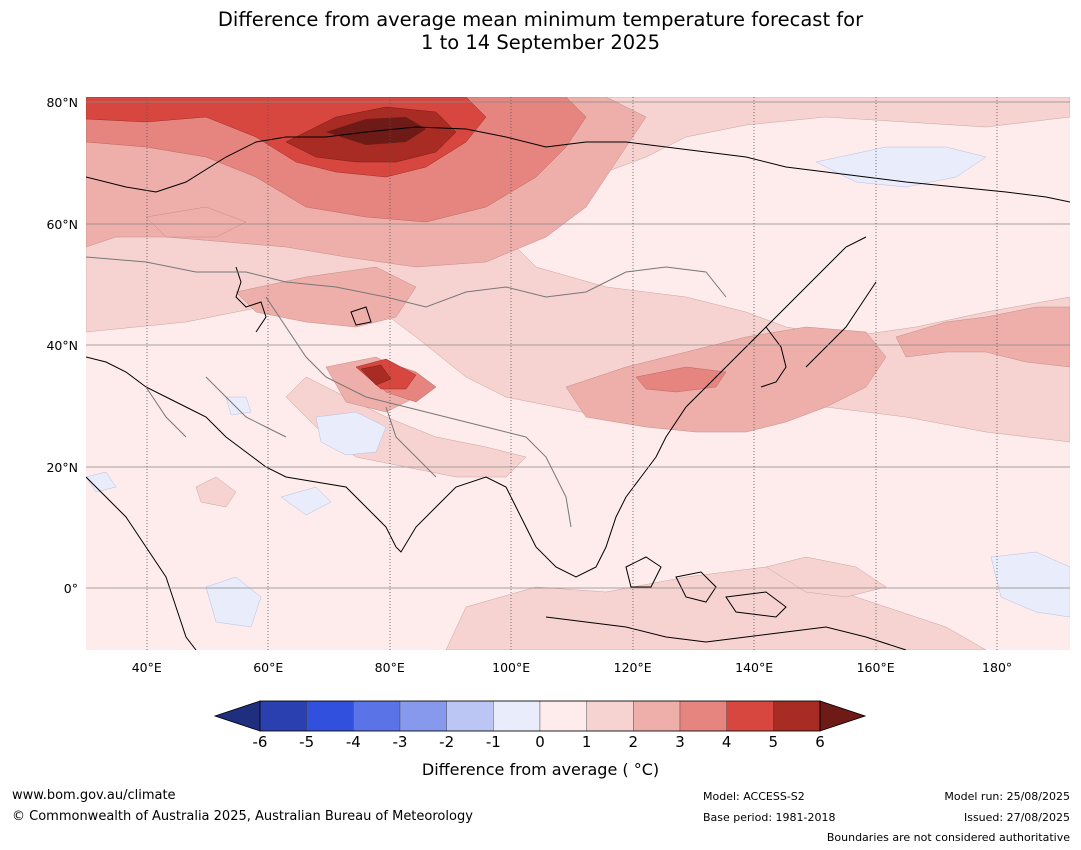  I want to click on longitude-label: 100°E, so click(511, 667).